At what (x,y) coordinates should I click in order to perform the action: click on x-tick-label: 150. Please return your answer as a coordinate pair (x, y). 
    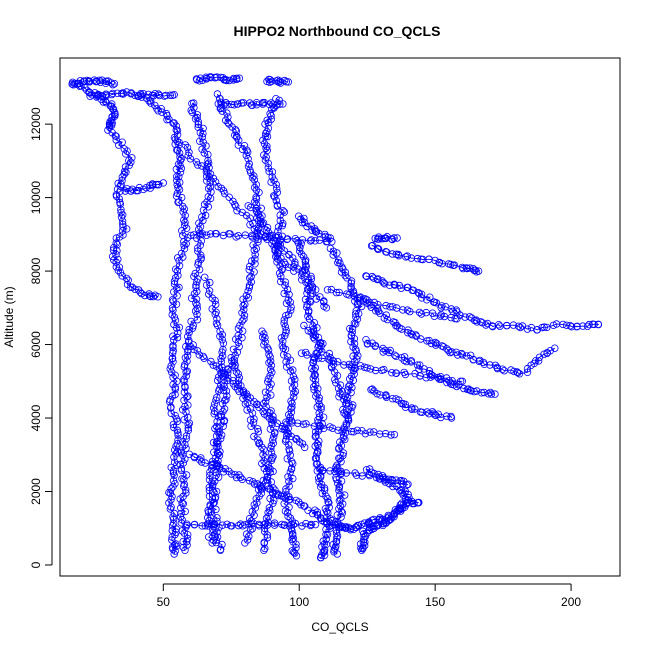
    Looking at the image, I should click on (435, 602).